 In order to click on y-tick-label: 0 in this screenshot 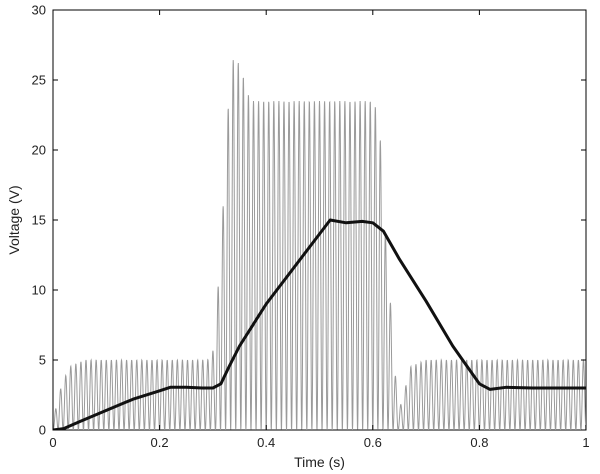, I will do `click(42, 430)`.